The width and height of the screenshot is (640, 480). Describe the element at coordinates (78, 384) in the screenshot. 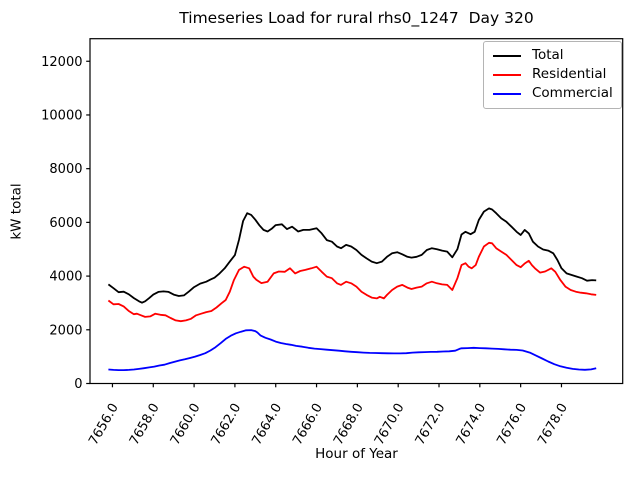

I see `y-tick-label: 0` at that location.